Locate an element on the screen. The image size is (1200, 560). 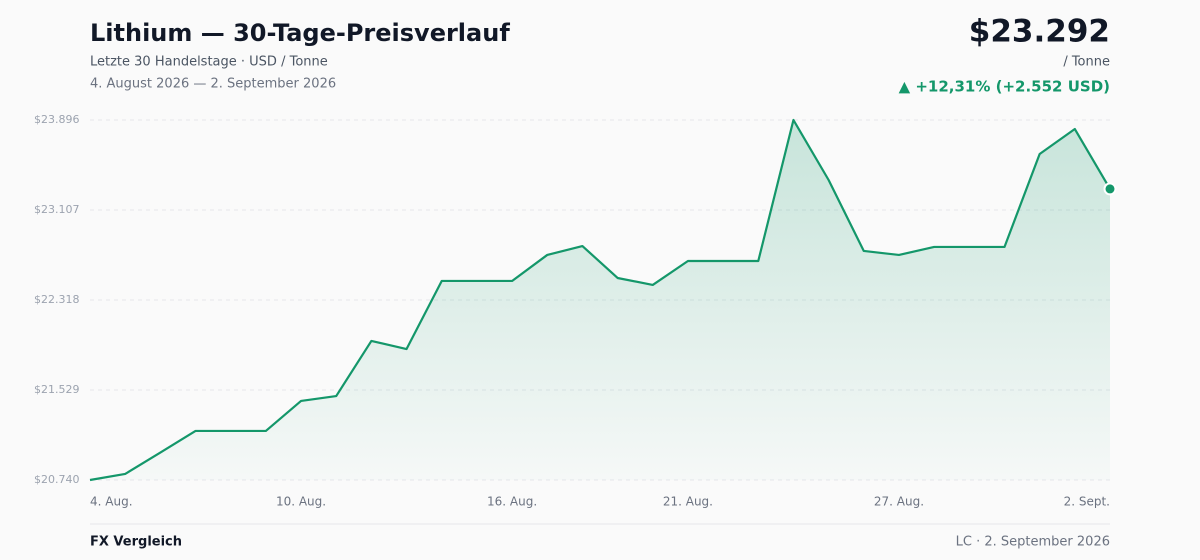
x-tick-label: 16. Aug. is located at coordinates (512, 502).